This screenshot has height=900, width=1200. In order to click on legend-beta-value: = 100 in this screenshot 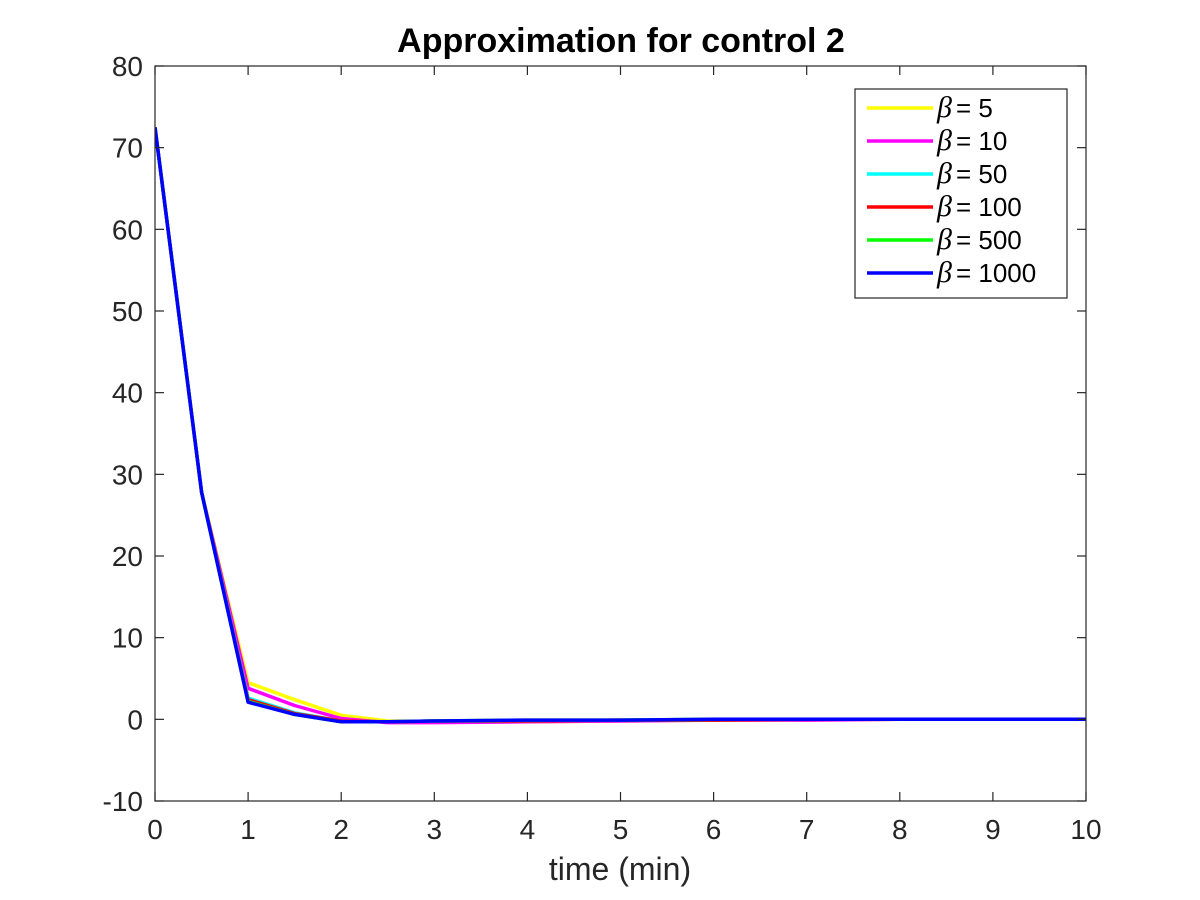, I will do `click(989, 207)`.